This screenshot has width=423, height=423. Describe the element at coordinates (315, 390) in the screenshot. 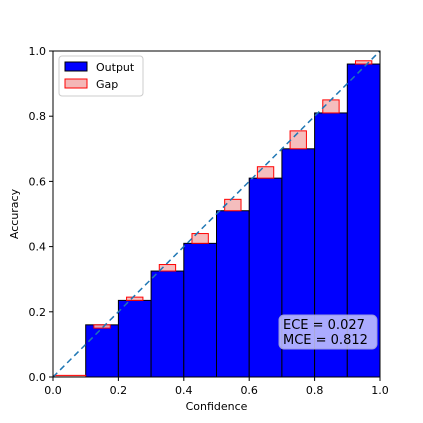

I see `x-tick-label: 0.8` at that location.